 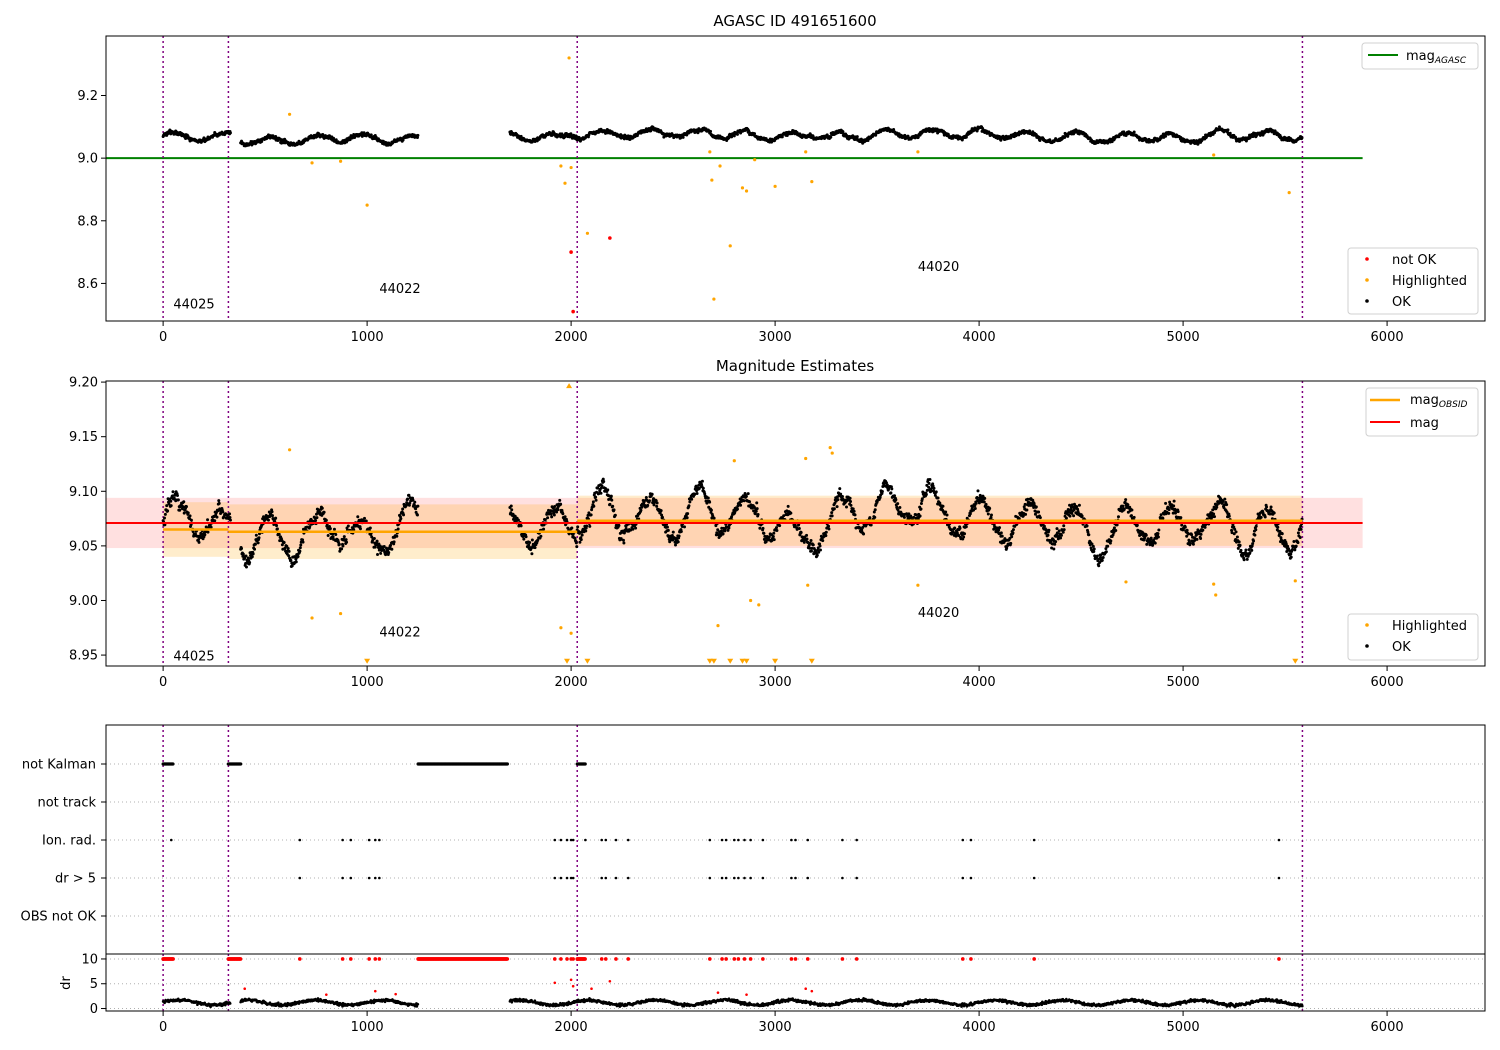 What do you see at coordinates (87, 159) in the screenshot?
I see `y-tick-label: 9.0` at bounding box center [87, 159].